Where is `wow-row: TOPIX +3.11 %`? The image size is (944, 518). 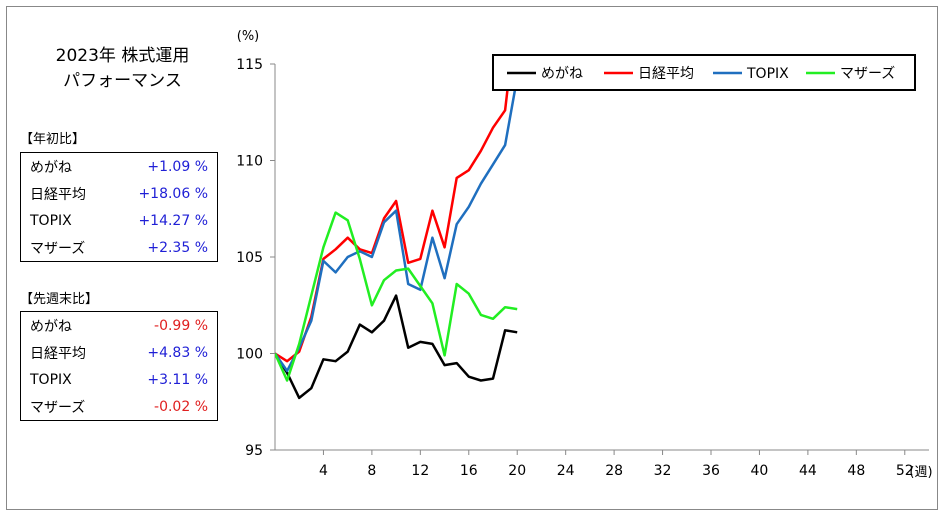 wow-row: TOPIX +3.11 % is located at coordinates (119, 379).